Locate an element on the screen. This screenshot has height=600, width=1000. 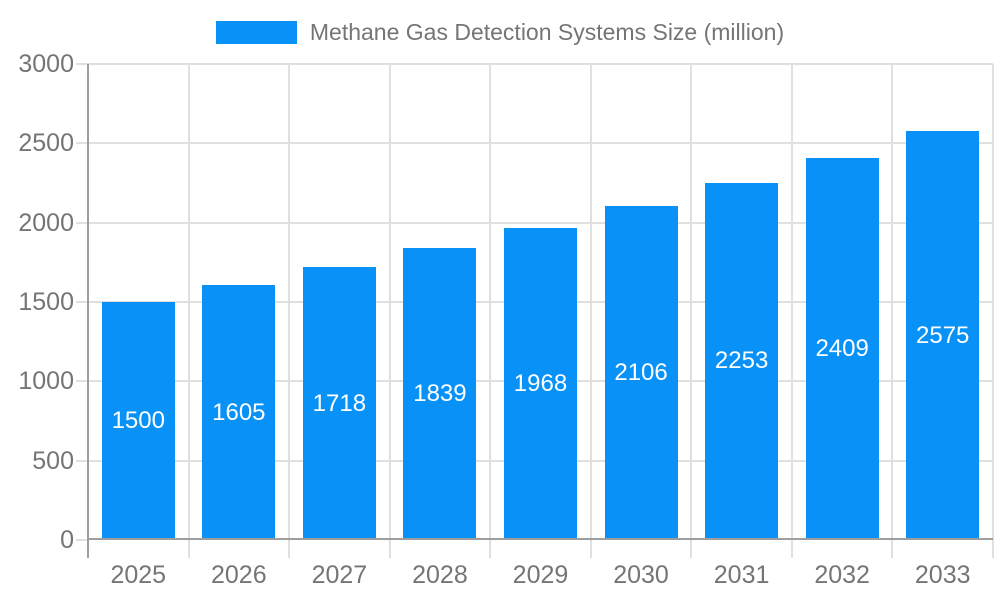
bar-2029: 1968 is located at coordinates (540, 383).